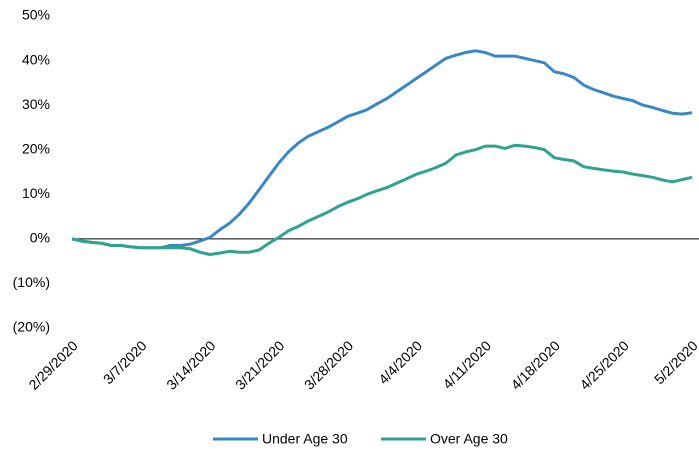  Describe the element at coordinates (36, 148) in the screenshot. I see `y-tick-label: 20%` at that location.